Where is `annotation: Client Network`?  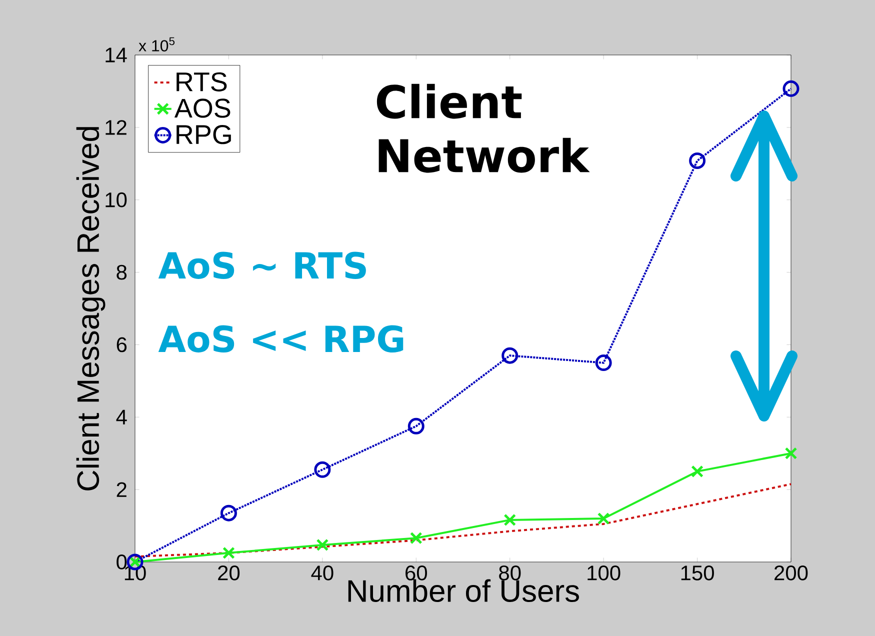
annotation: Client Network is located at coordinates (483, 128).